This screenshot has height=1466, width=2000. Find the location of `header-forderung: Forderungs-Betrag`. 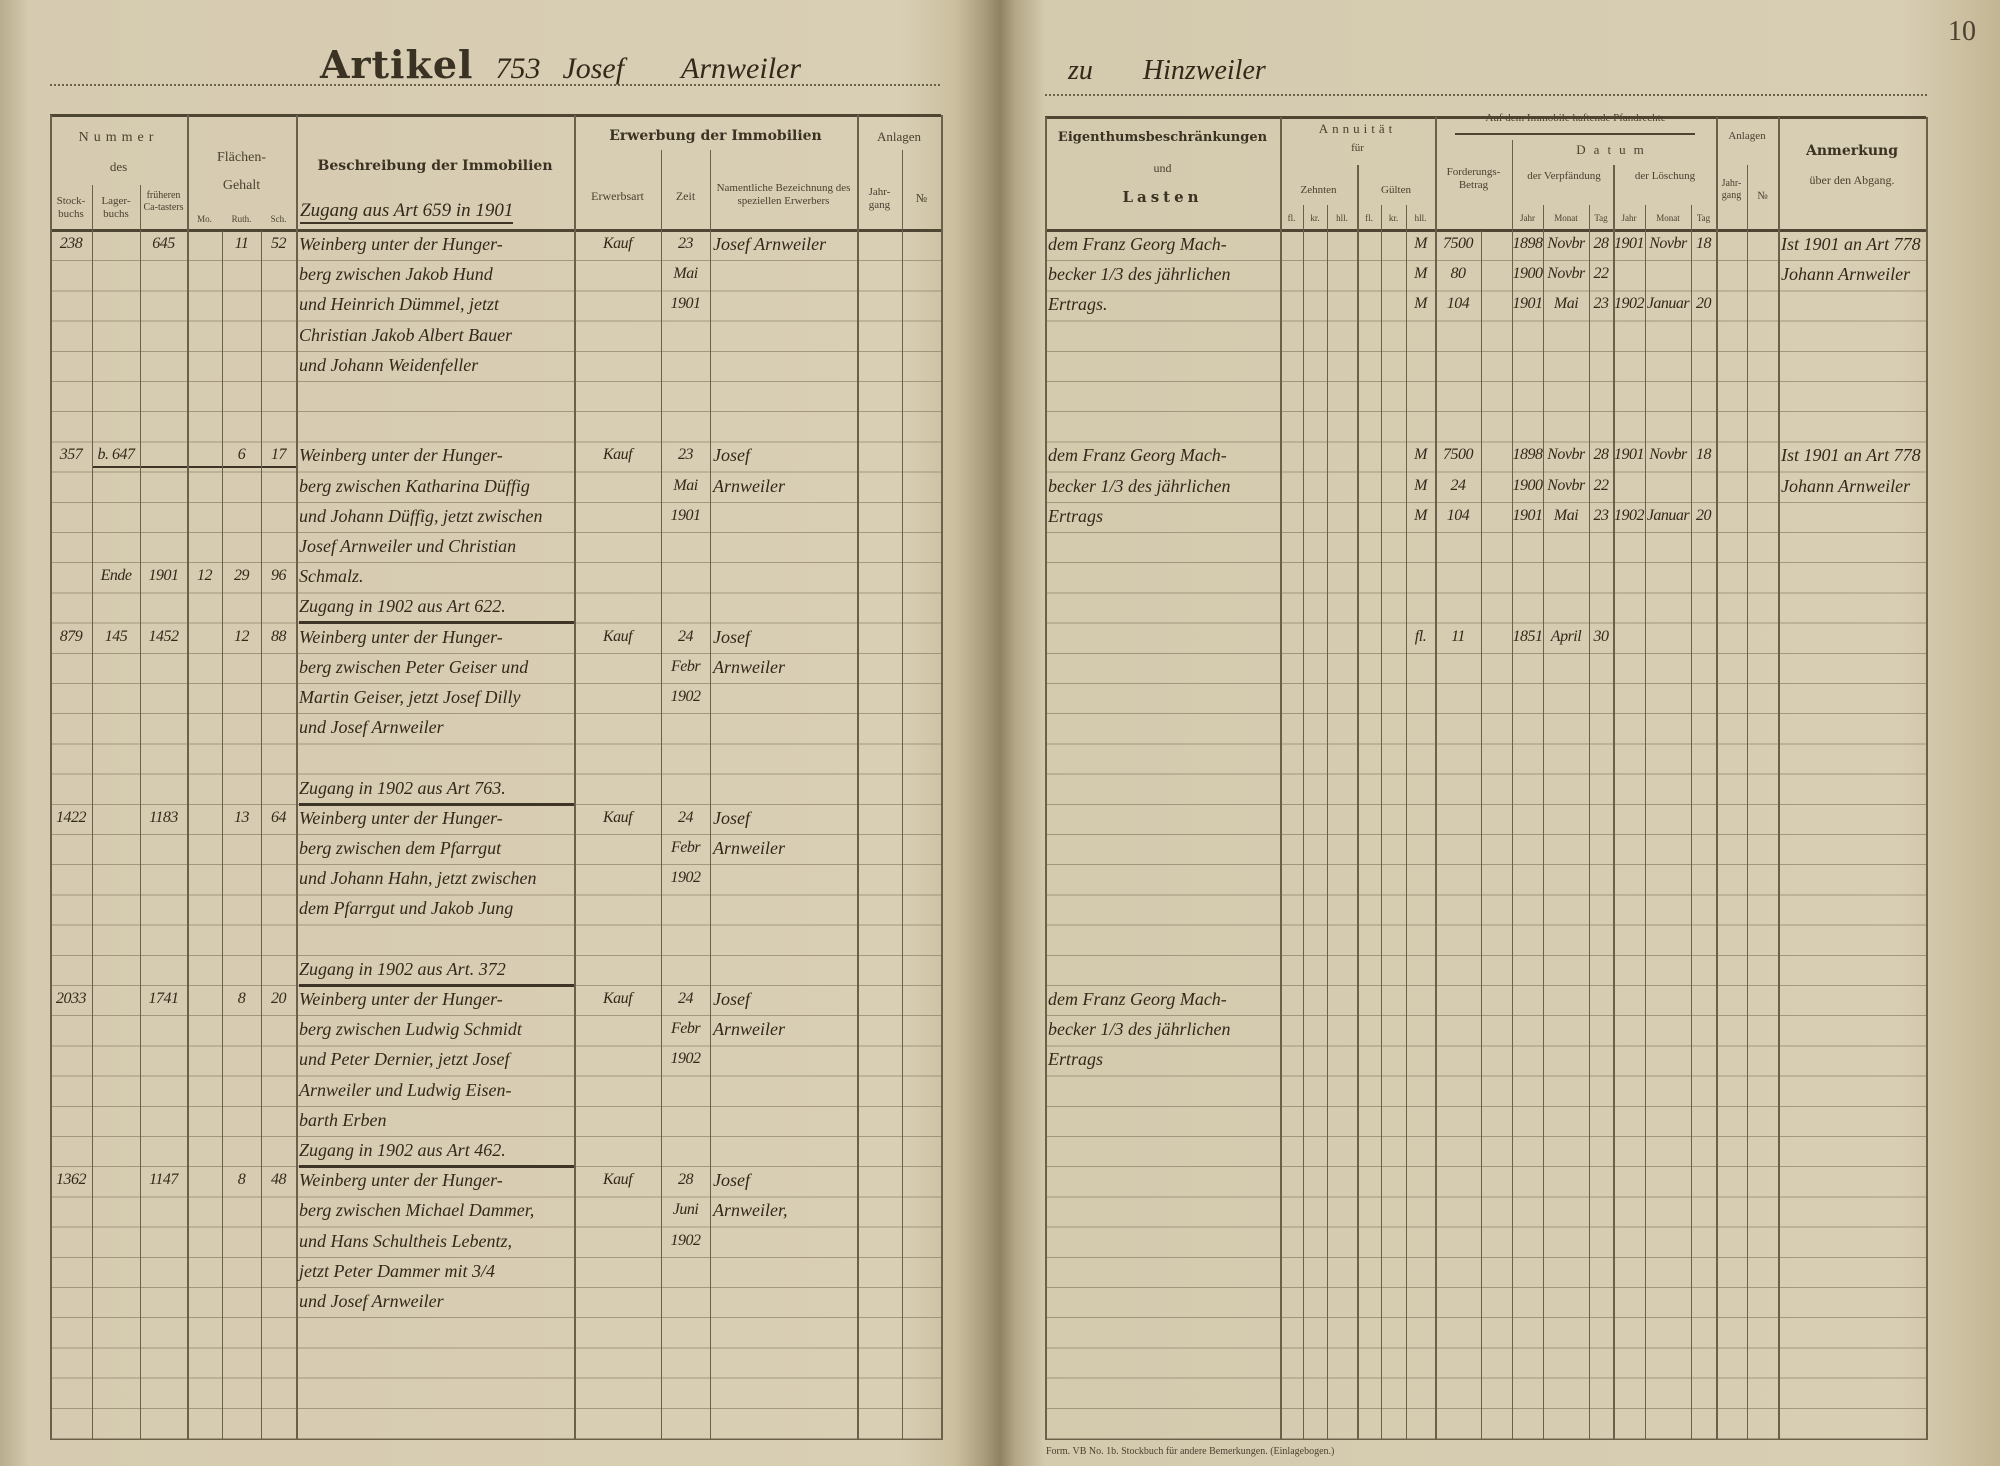

header-forderung: Forderungs-Betrag is located at coordinates (1473, 178).